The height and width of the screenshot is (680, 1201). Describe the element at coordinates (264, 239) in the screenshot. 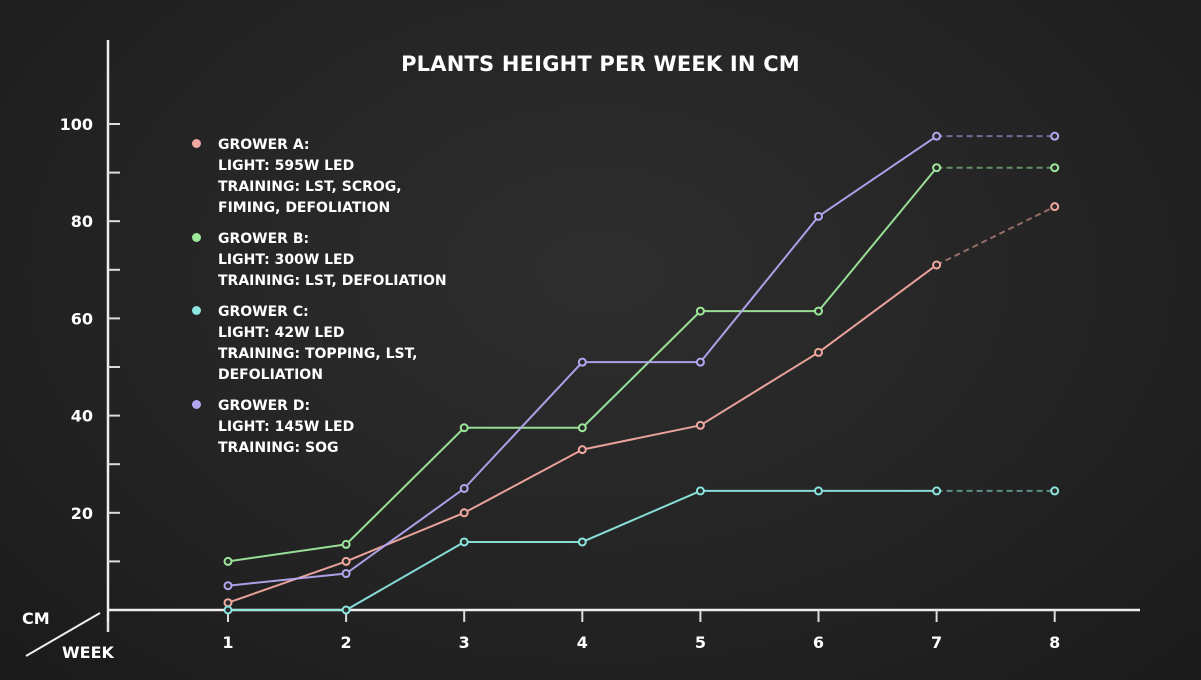

I see `legend-text: GROWER B:` at that location.